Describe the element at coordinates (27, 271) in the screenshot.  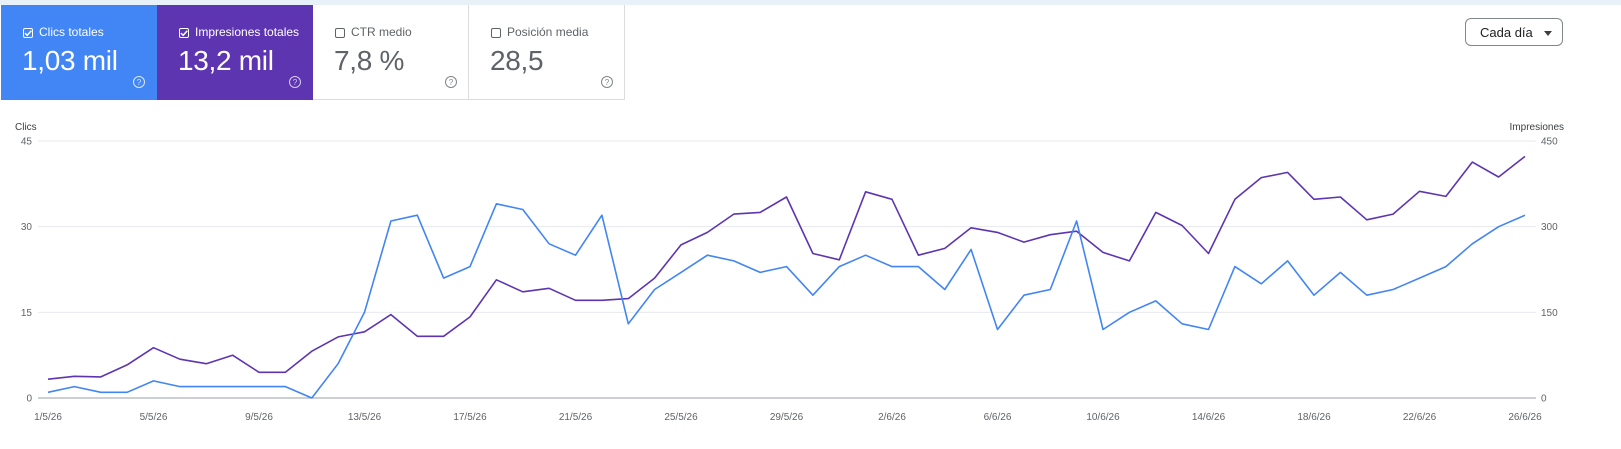
I see `y-ticks-left: 0 15 30 45` at that location.